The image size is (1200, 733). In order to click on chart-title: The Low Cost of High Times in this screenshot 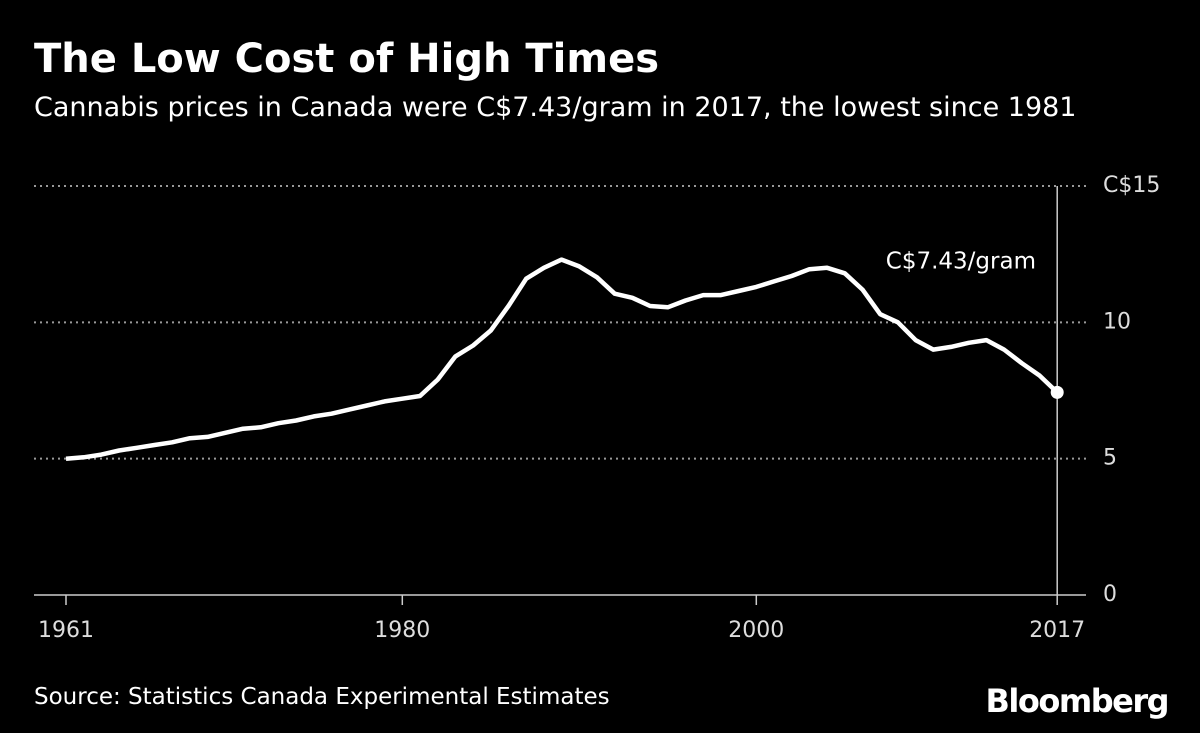, I will do `click(346, 59)`.